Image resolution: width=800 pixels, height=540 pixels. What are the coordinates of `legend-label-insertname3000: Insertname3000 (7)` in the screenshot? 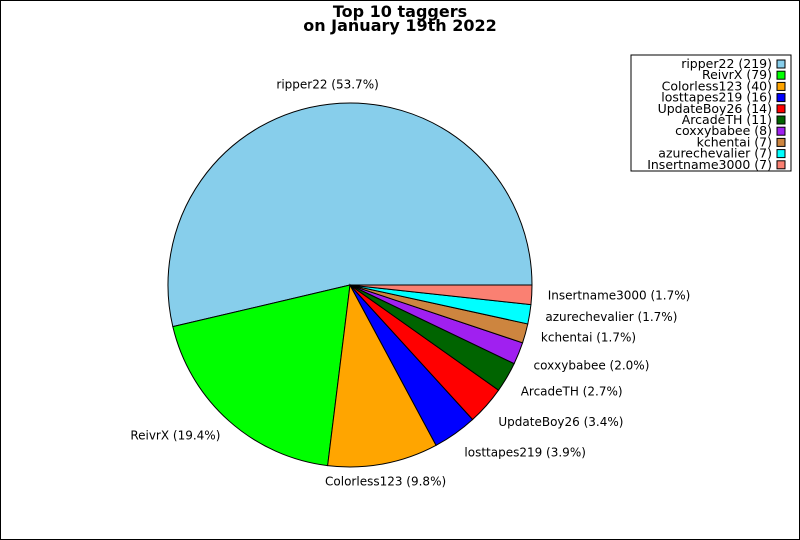 It's located at (709, 164).